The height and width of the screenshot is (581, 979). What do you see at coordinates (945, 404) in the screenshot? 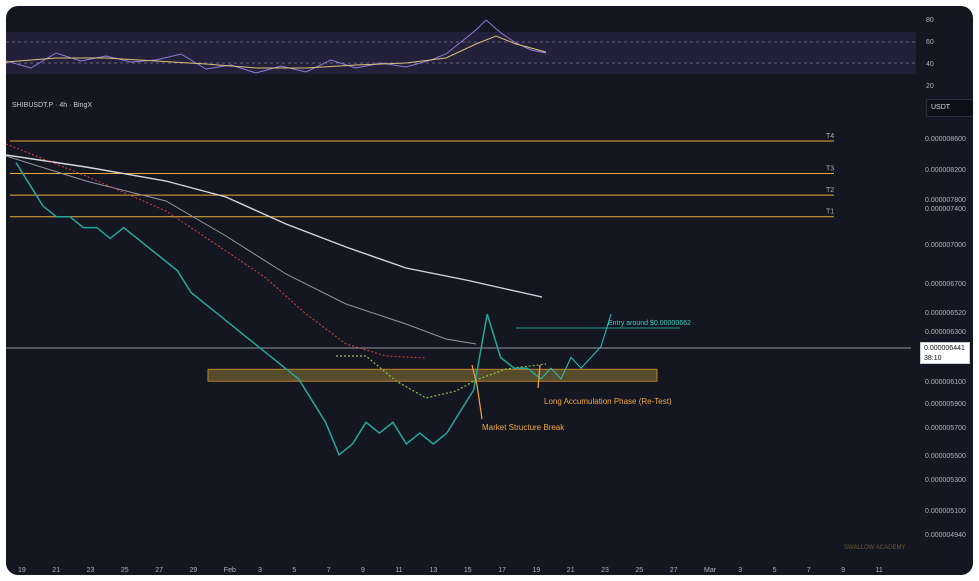
I see `price-tick-label: 0.000005900` at bounding box center [945, 404].